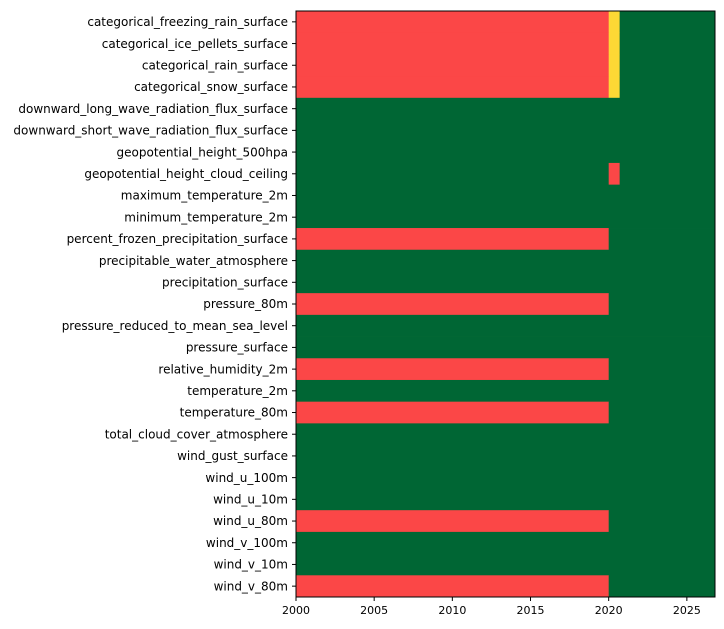 This screenshot has height=629, width=724. What do you see at coordinates (225, 283) in the screenshot?
I see `y-tick-label: precipitation_surface` at bounding box center [225, 283].